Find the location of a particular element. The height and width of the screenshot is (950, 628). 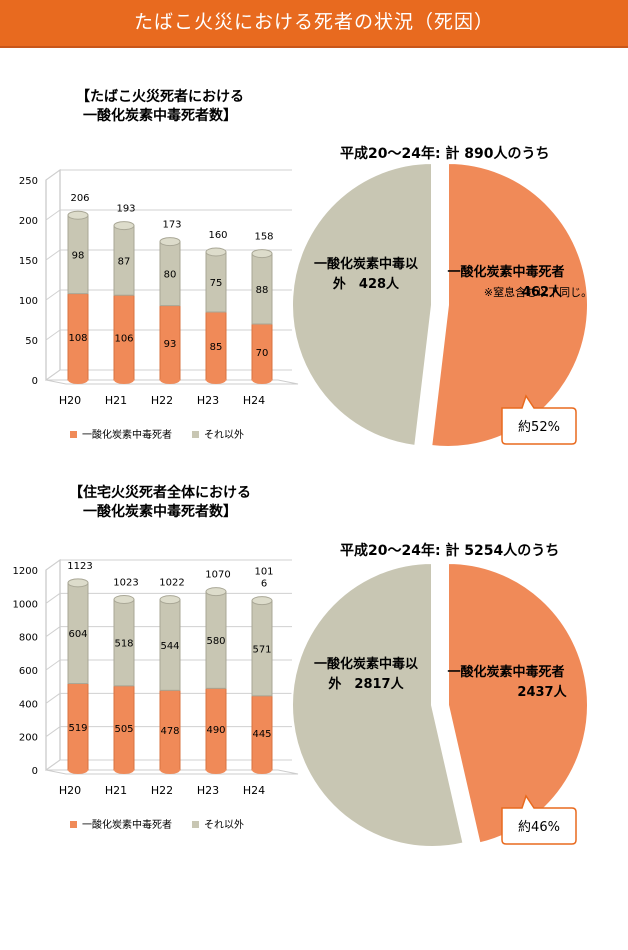

data-label-other: 580 is located at coordinates (215, 641).